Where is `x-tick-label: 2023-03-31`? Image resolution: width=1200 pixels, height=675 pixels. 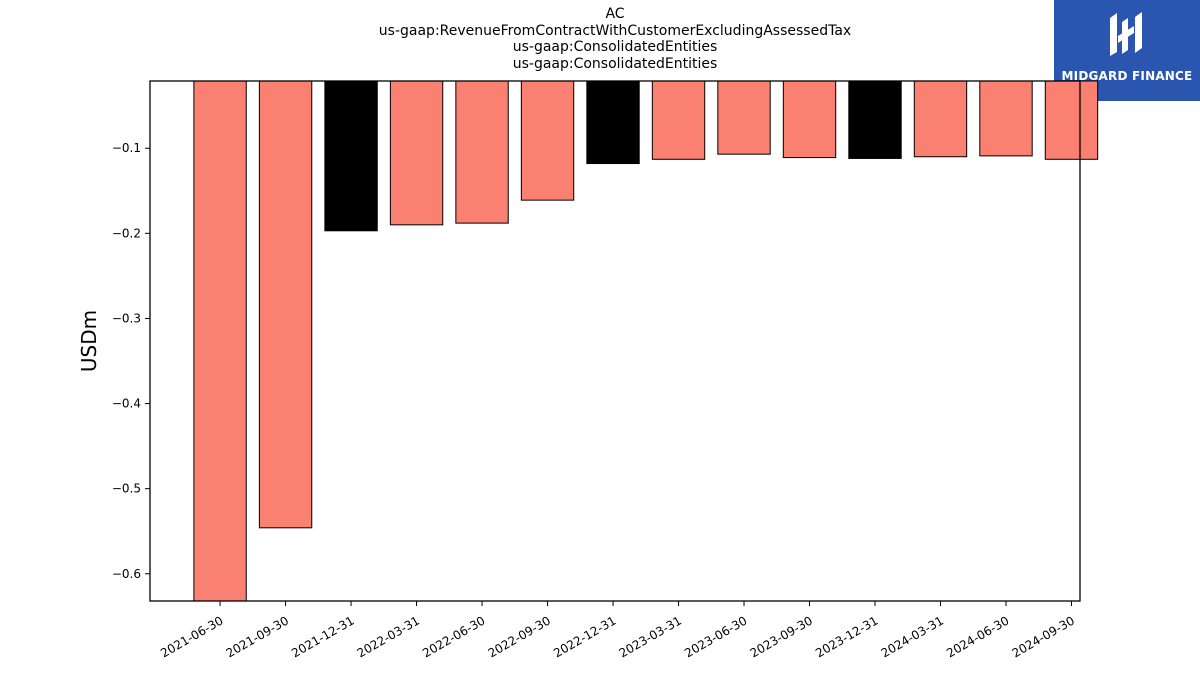
x-tick-label: 2023-03-31 is located at coordinates (650, 636).